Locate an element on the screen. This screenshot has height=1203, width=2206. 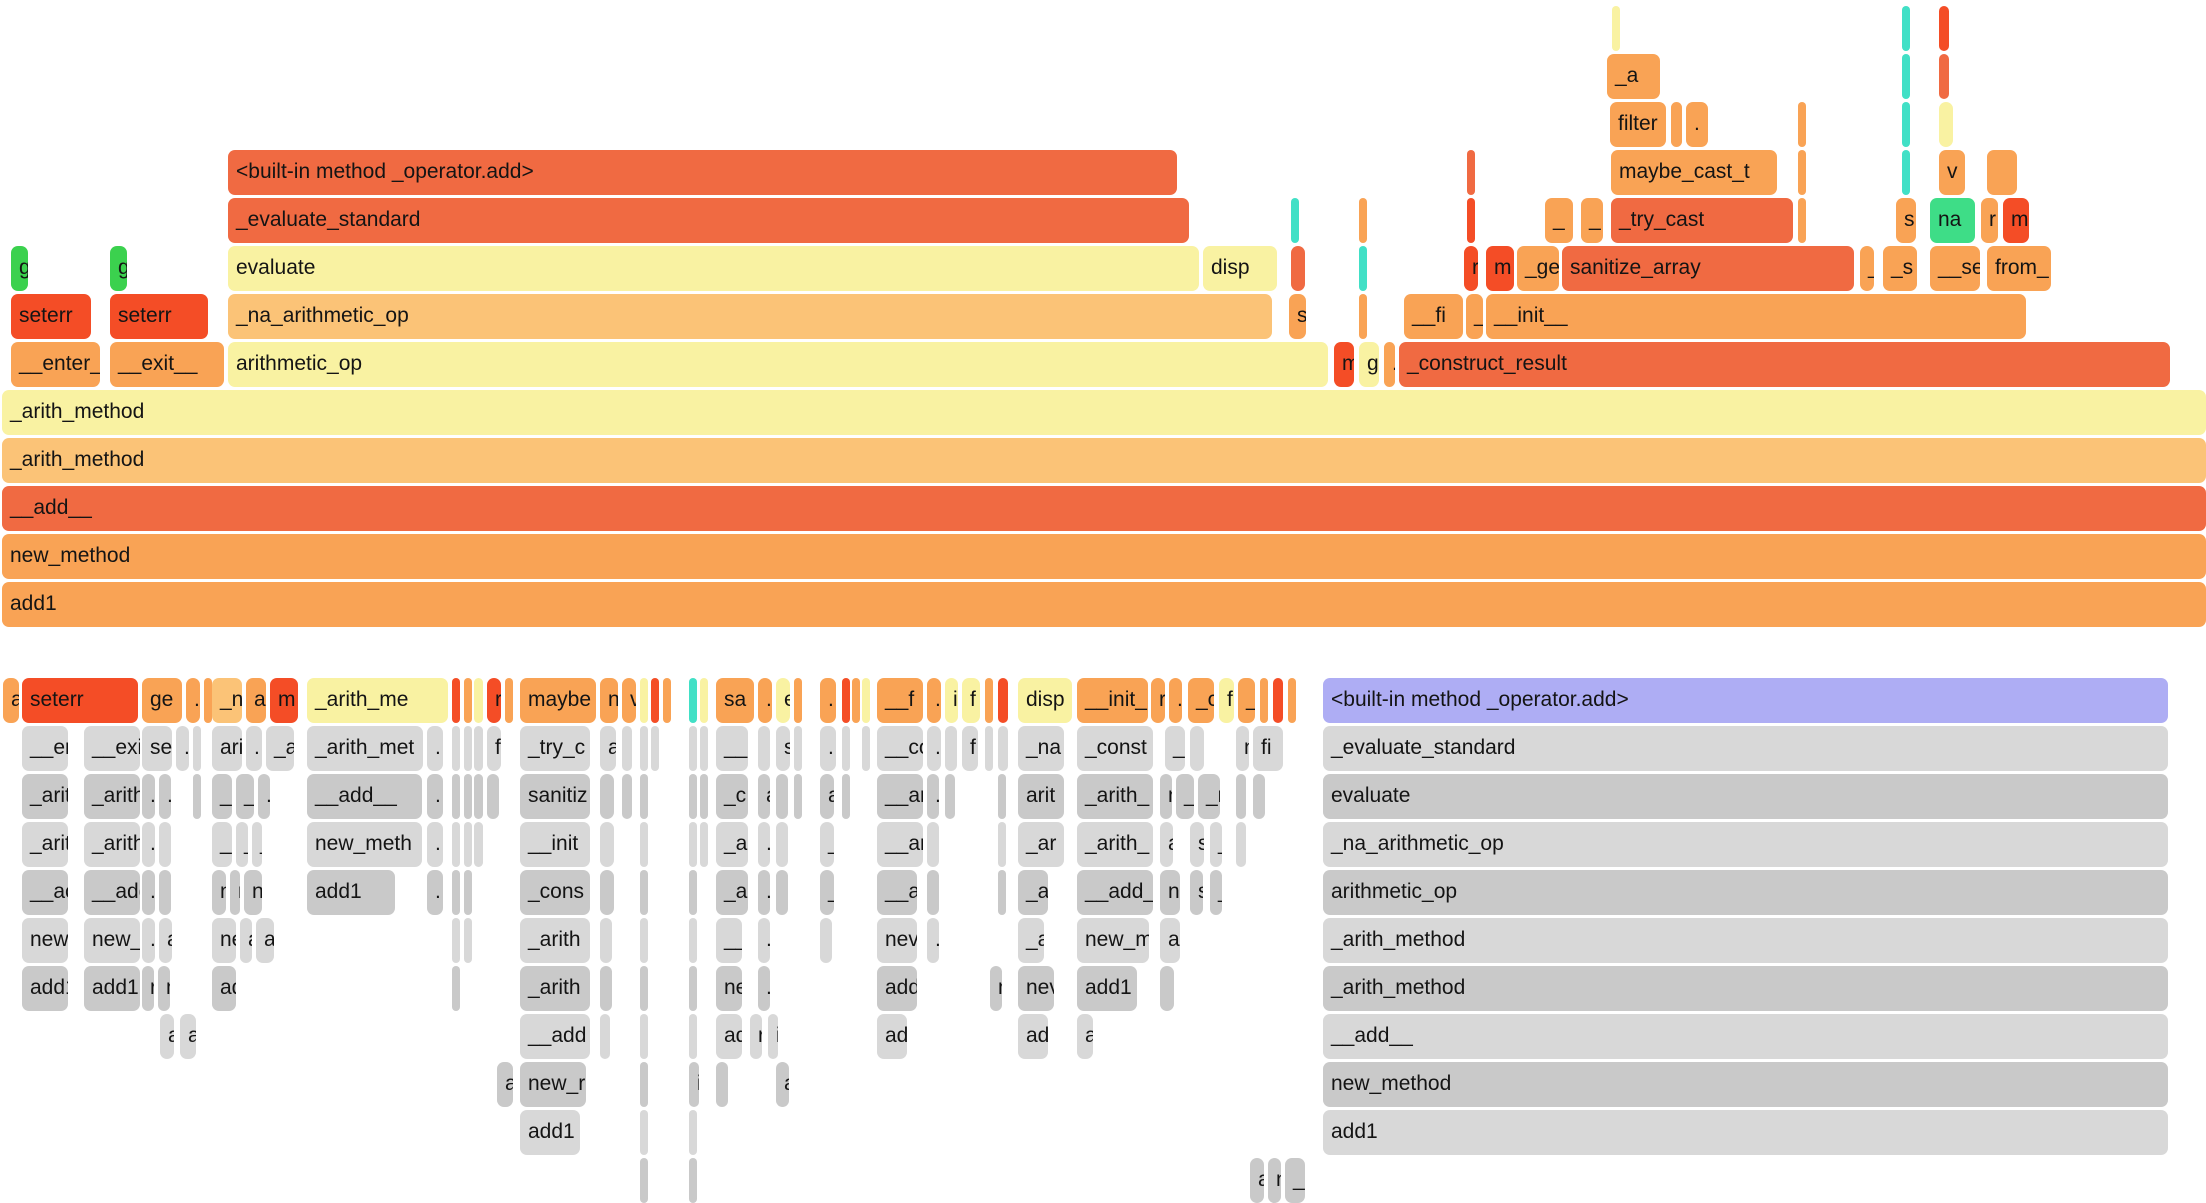
frame-bar: arit is located at coordinates (1041, 796).